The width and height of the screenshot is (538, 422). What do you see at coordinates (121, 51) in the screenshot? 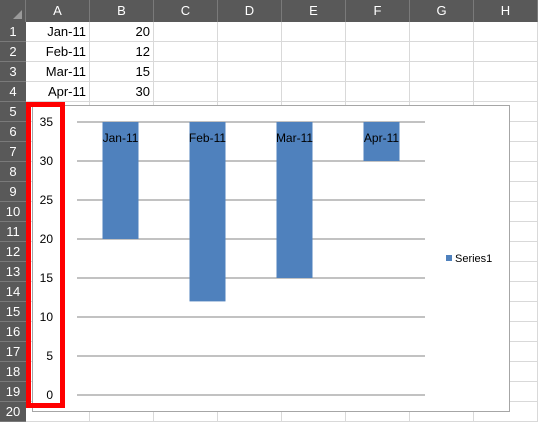
I see `cell-b2: 12` at bounding box center [121, 51].